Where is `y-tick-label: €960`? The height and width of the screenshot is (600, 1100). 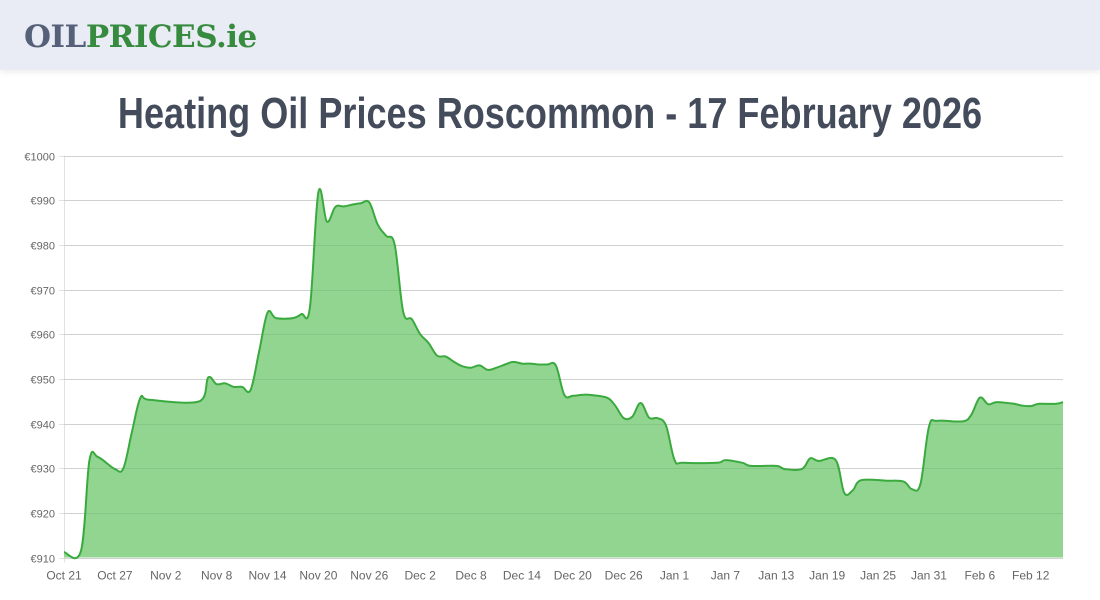
y-tick-label: €960 is located at coordinates (43, 336).